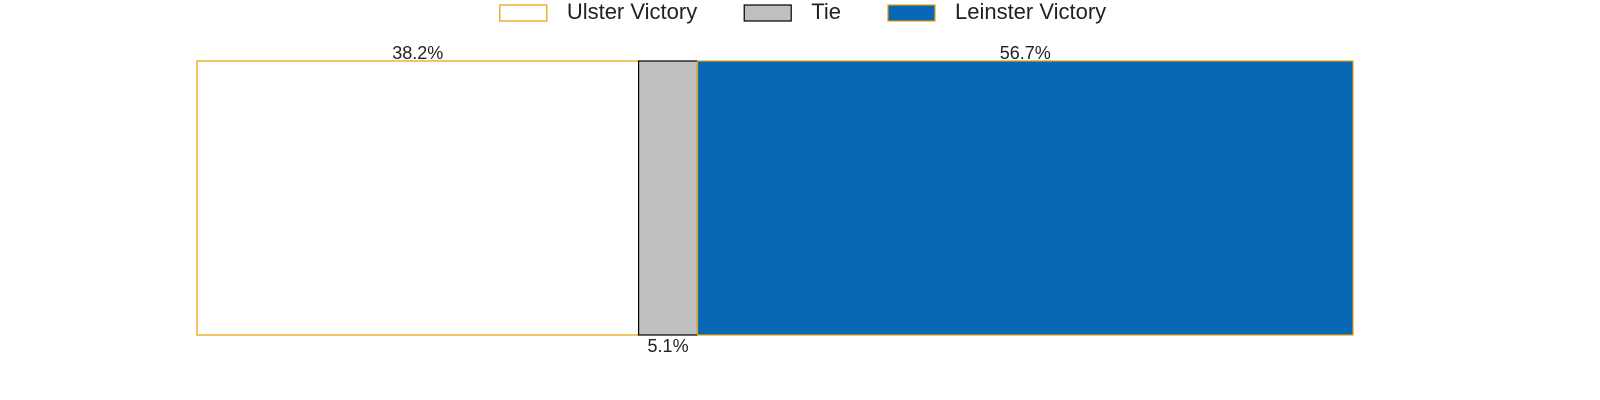 This screenshot has width=1600, height=400. What do you see at coordinates (826, 12) in the screenshot?
I see `legend-text: Tie` at bounding box center [826, 12].